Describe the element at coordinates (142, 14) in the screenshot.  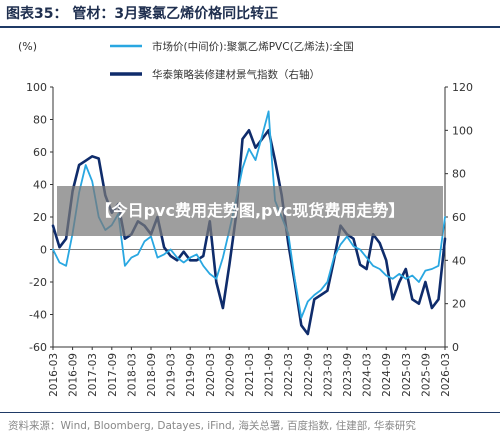
I see `page-title: 图表35： 管材：3月聚氯乙烯价格同比转正` at that location.